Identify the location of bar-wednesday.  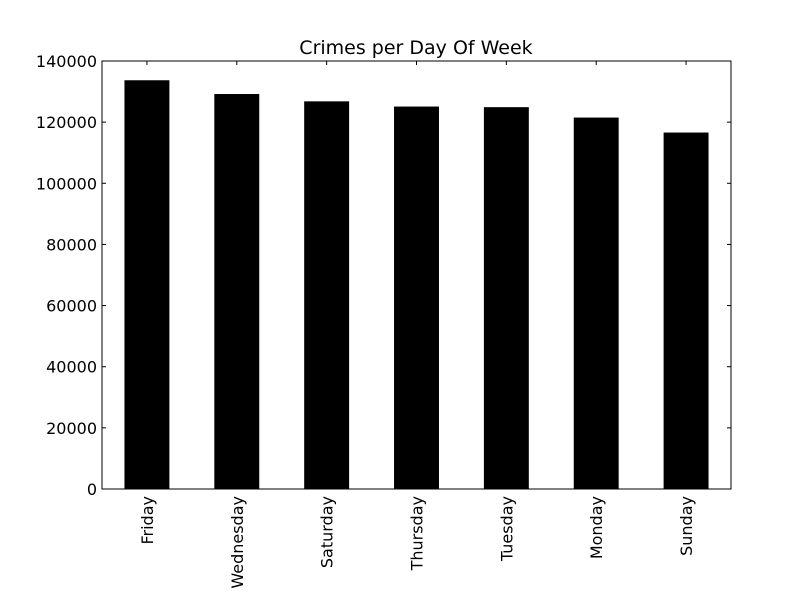
(237, 292).